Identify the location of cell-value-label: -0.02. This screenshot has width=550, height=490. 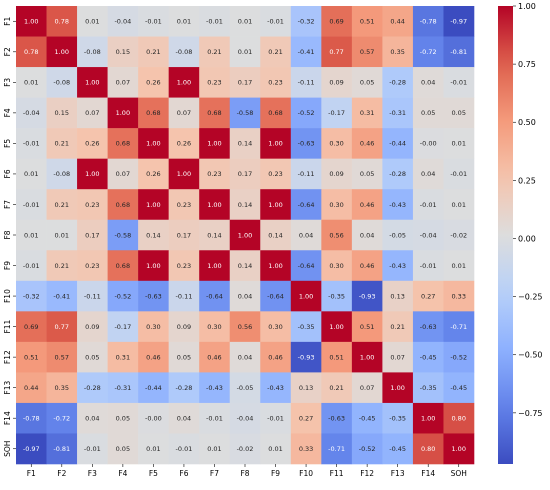
(245, 449).